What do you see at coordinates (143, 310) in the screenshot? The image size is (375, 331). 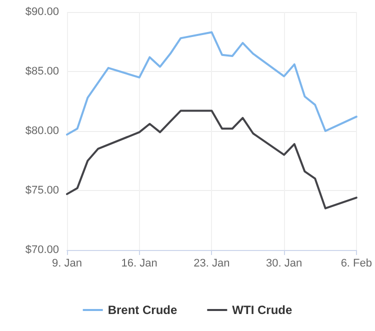 I see `legend-label: Brent Crude` at bounding box center [143, 310].